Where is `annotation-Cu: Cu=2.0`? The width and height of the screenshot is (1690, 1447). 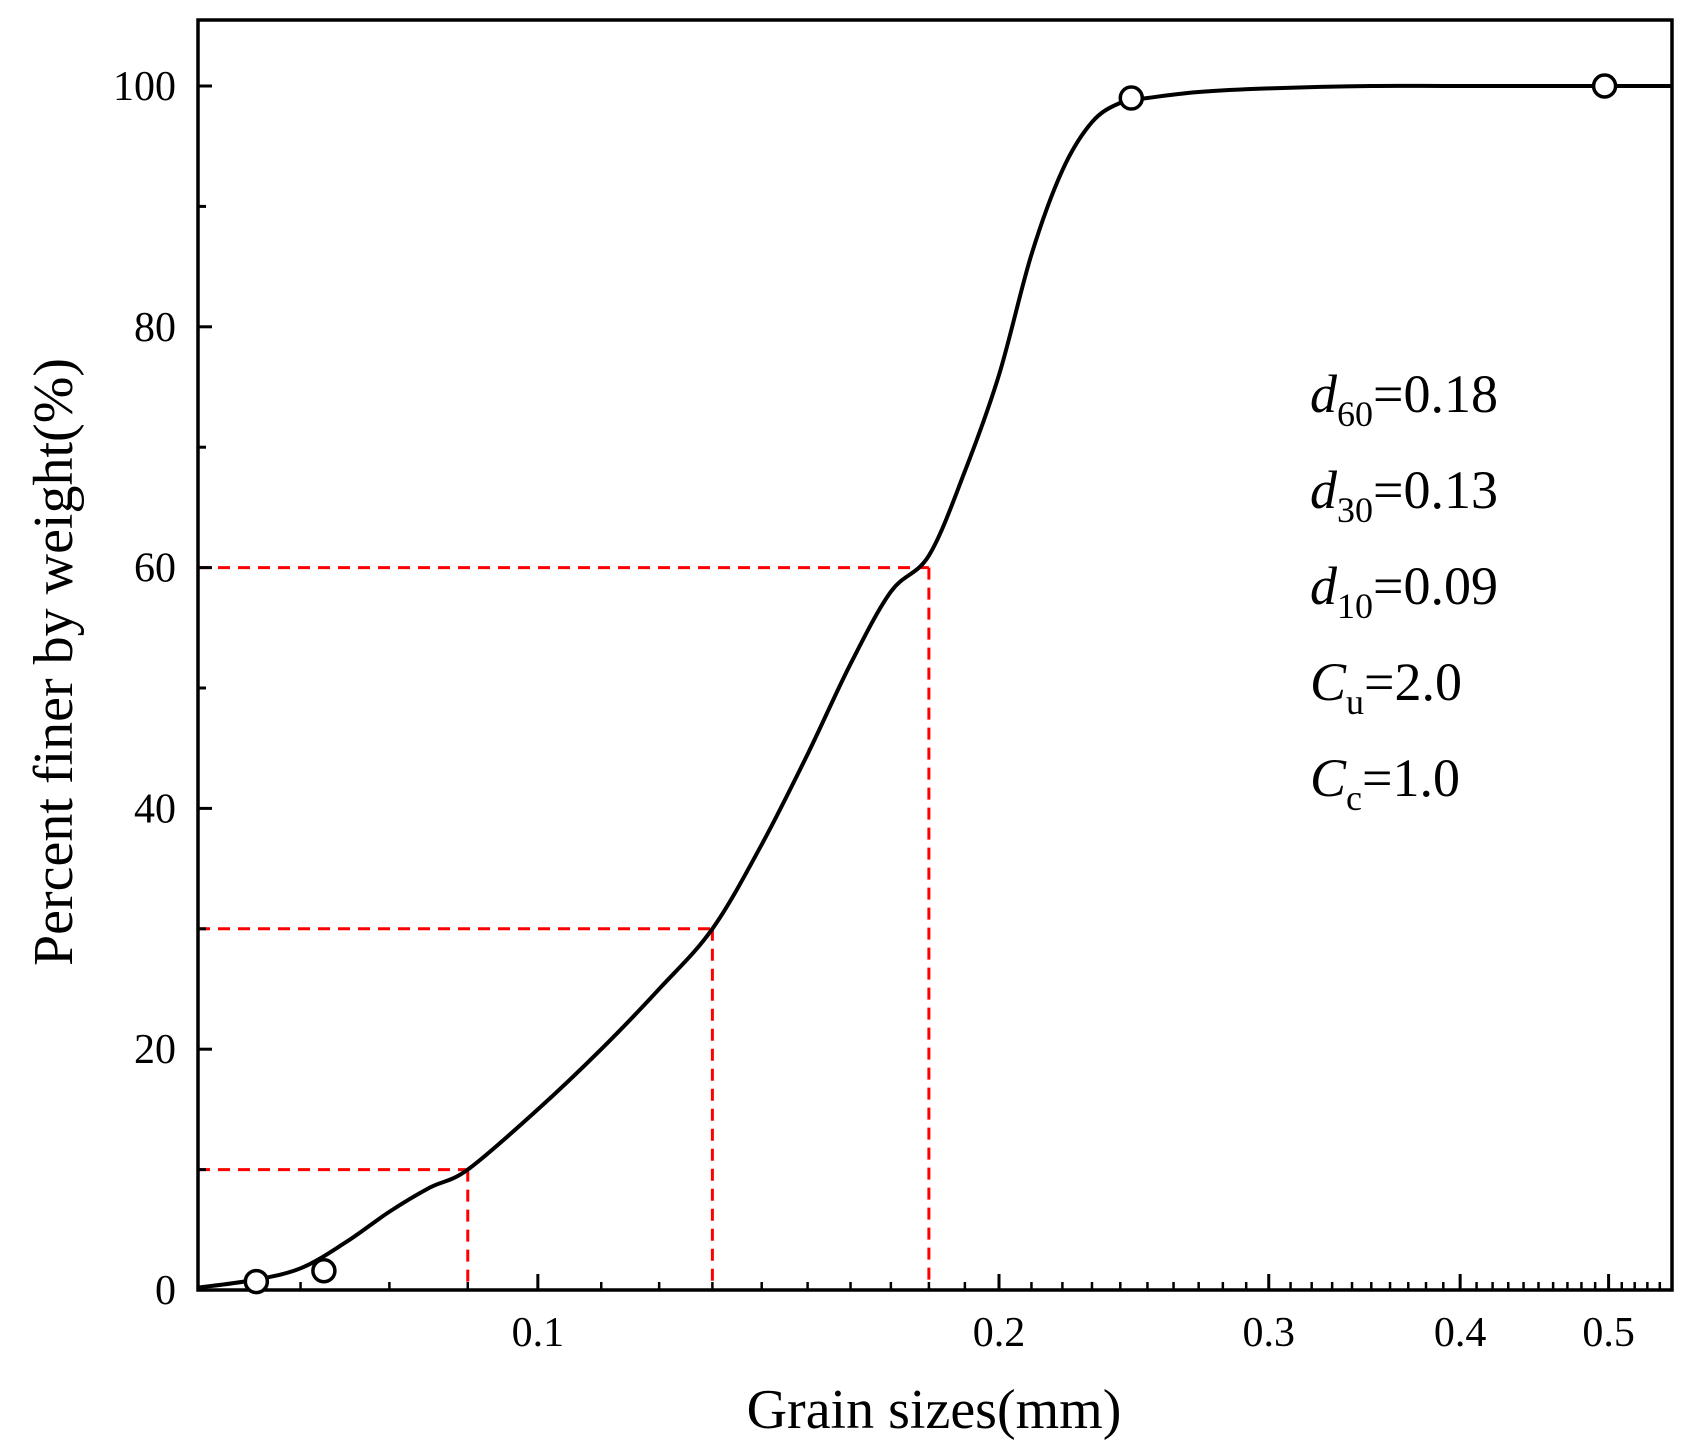
annotation-Cu: Cu=2.0 is located at coordinates (1386, 687).